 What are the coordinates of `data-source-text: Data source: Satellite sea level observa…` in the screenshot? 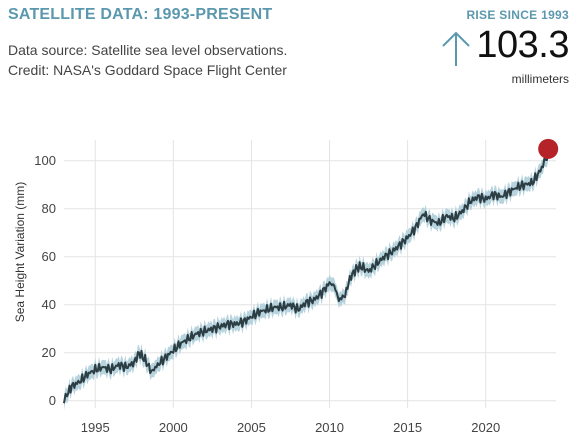 It's located at (147, 60).